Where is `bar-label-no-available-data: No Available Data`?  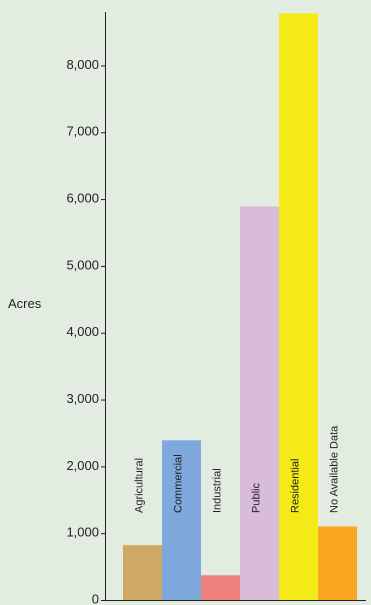 bar-label-no-available-data: No Available Data is located at coordinates (334, 469).